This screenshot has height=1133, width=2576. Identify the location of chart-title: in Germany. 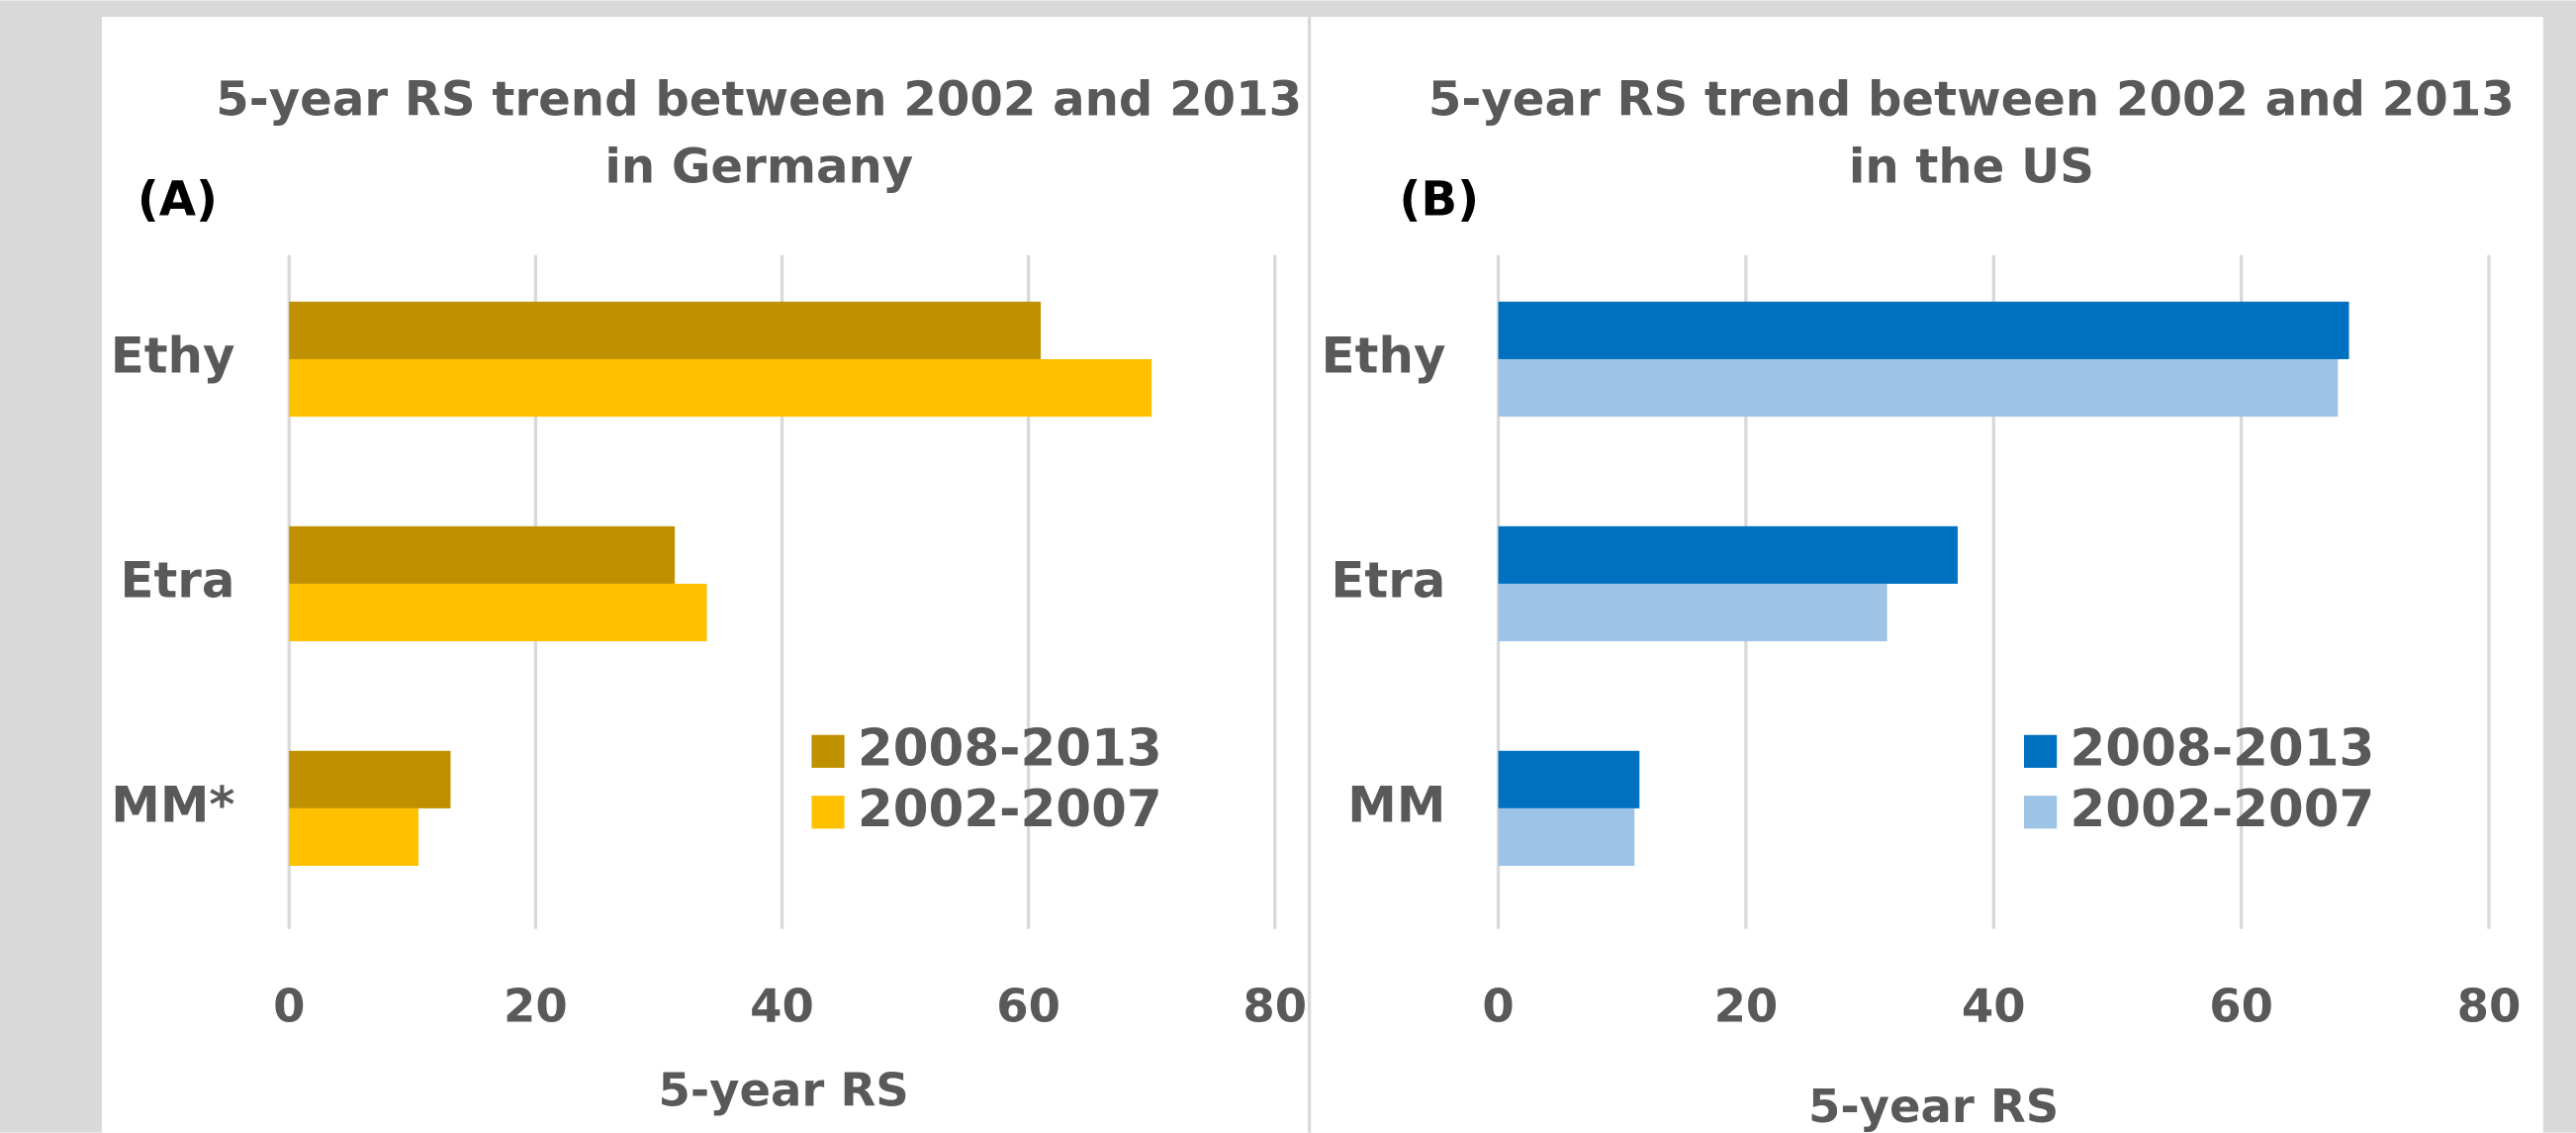
(759, 166).